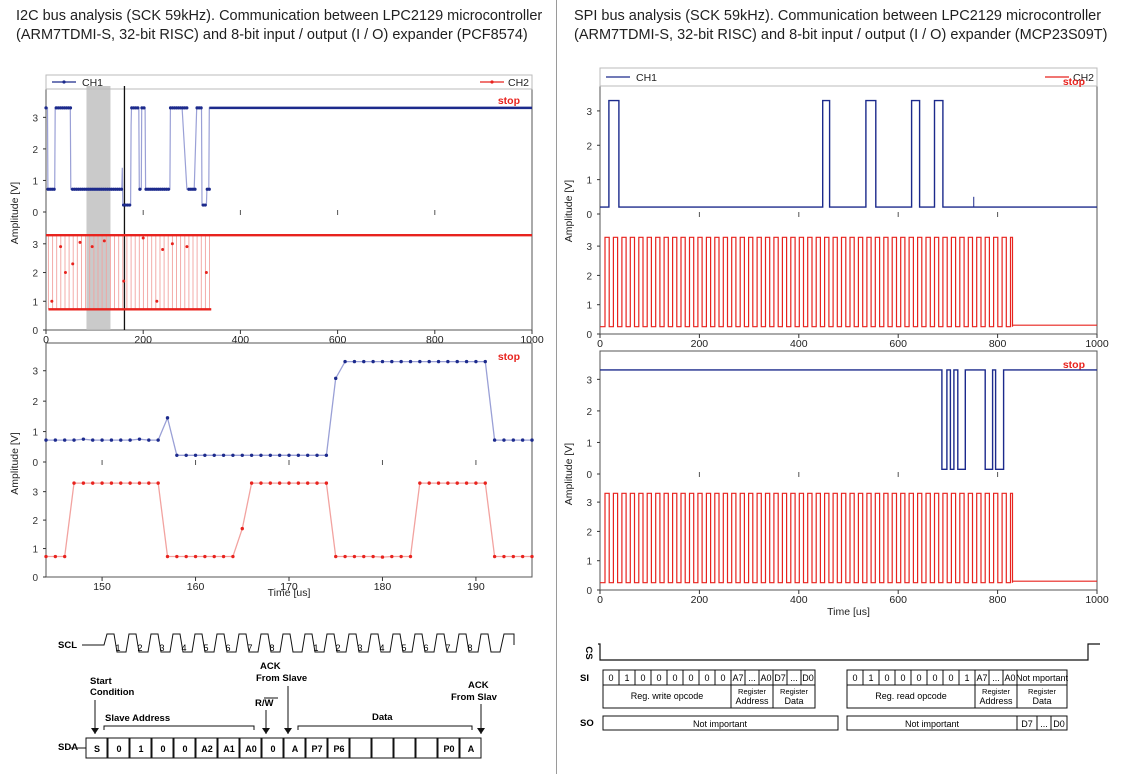 This screenshot has height=774, width=1124. I want to click on si-group-text: Register, so click(996, 691).